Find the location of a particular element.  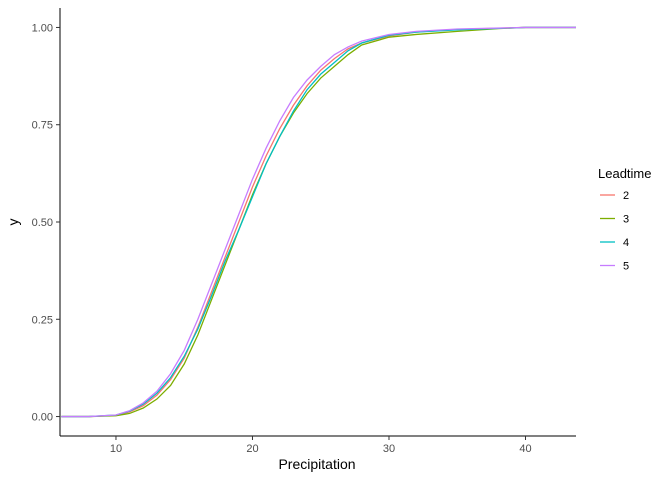

legend-label: 5 is located at coordinates (626, 267).